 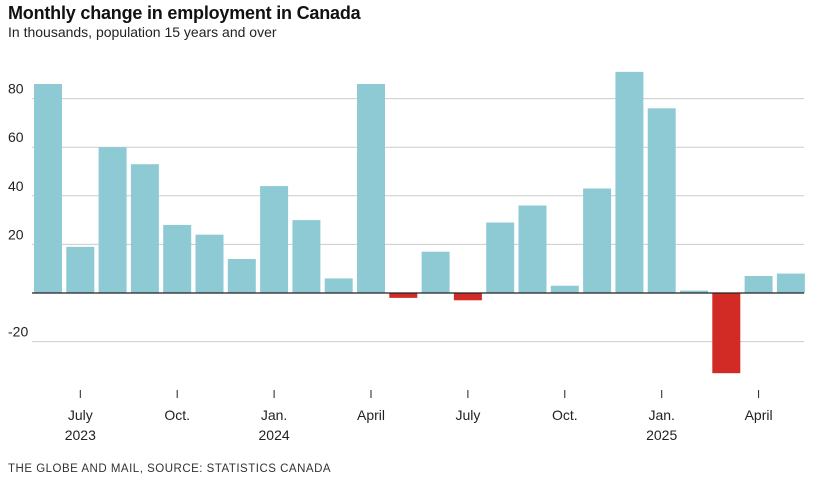 I want to click on y-tick-label: 40, so click(x=16, y=186).